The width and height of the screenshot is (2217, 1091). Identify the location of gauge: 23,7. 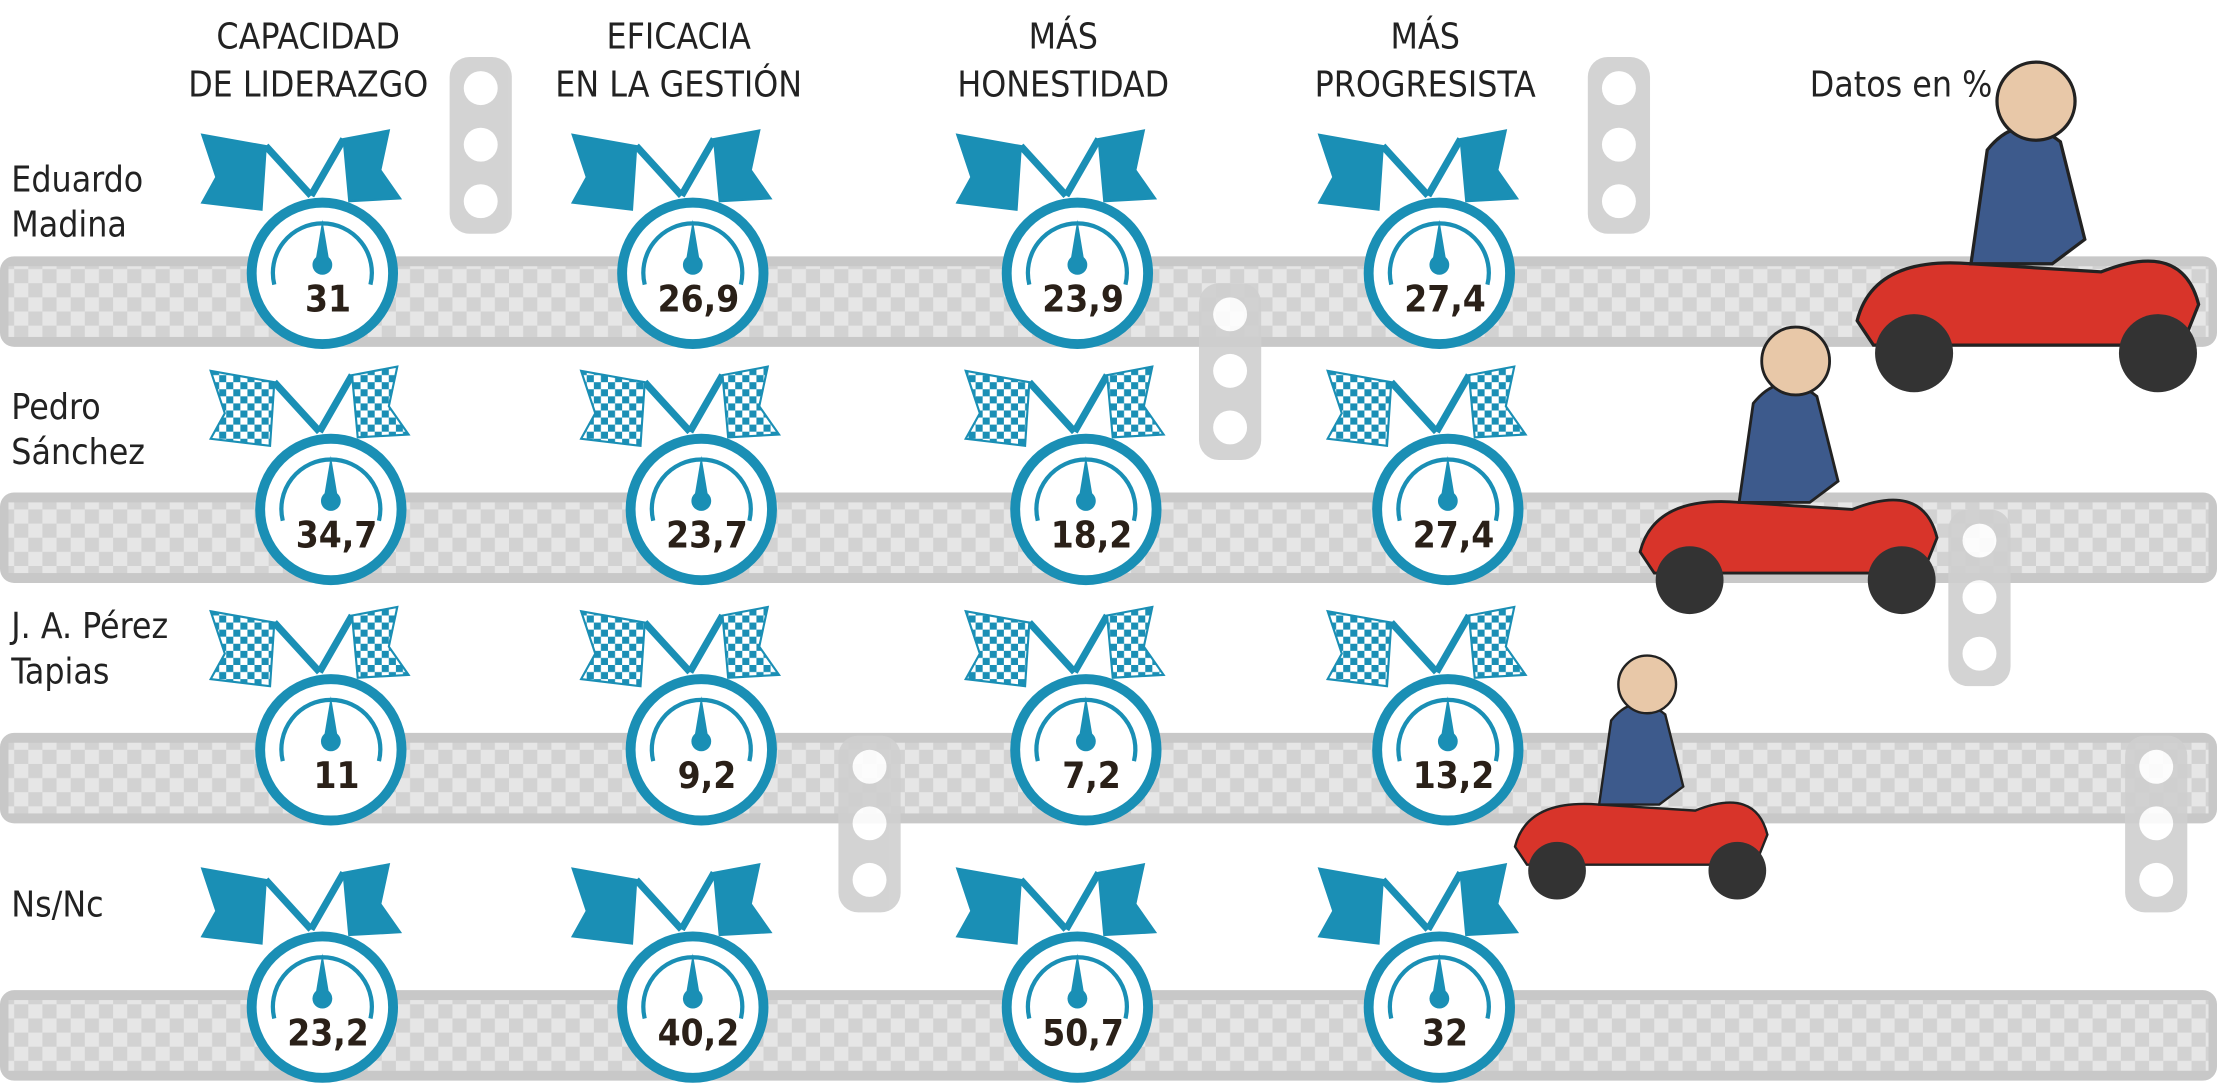
(680, 475).